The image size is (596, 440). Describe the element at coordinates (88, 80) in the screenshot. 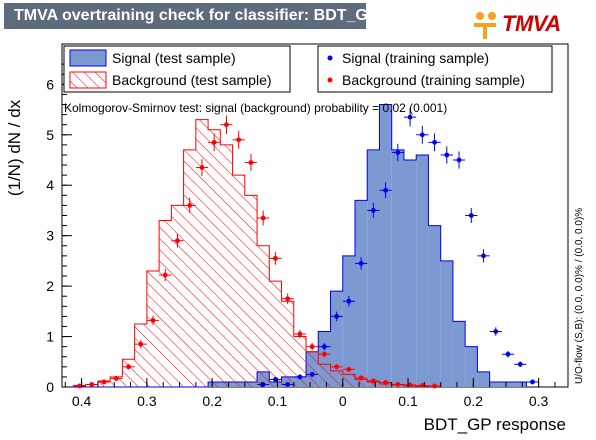

I see `legend-background-test-swatch` at that location.